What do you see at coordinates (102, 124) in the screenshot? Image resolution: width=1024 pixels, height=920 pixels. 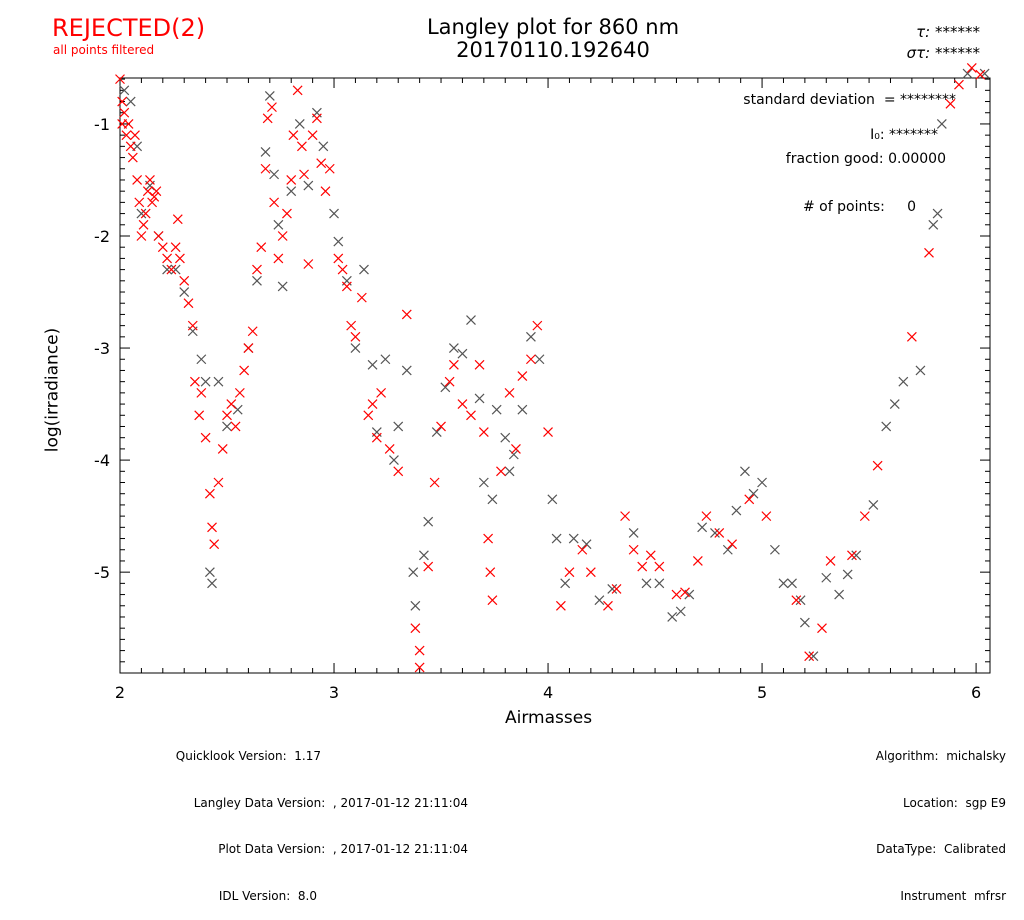 I see `y-tick-label: -1` at bounding box center [102, 124].